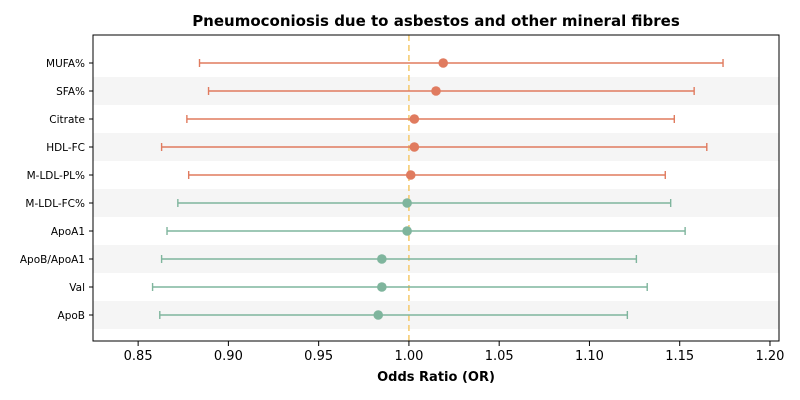 This screenshot has height=400, width=800. I want to click on row-citrate, so click(430, 119).